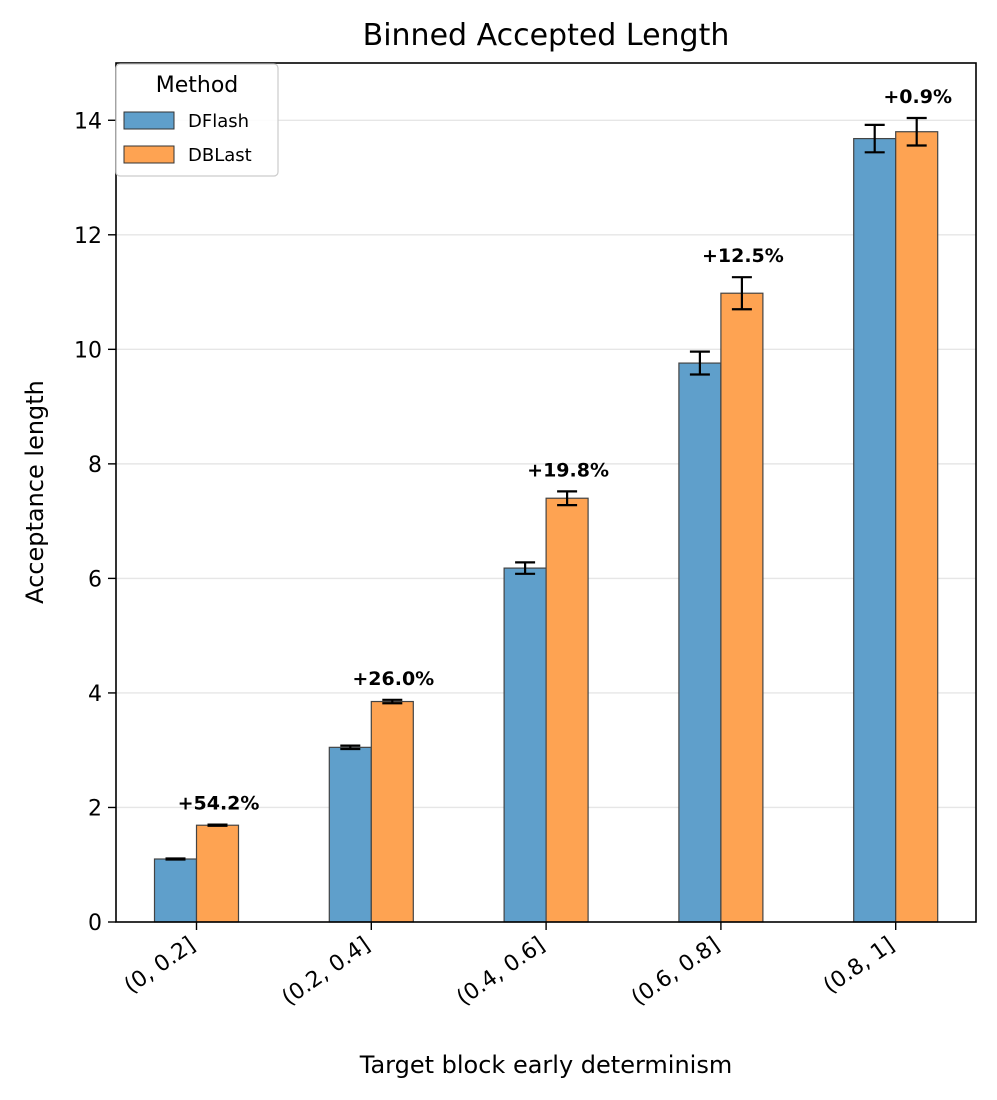 Image resolution: width=997 pixels, height=1100 pixels. I want to click on legend-label-dflash: DFlash, so click(218, 121).